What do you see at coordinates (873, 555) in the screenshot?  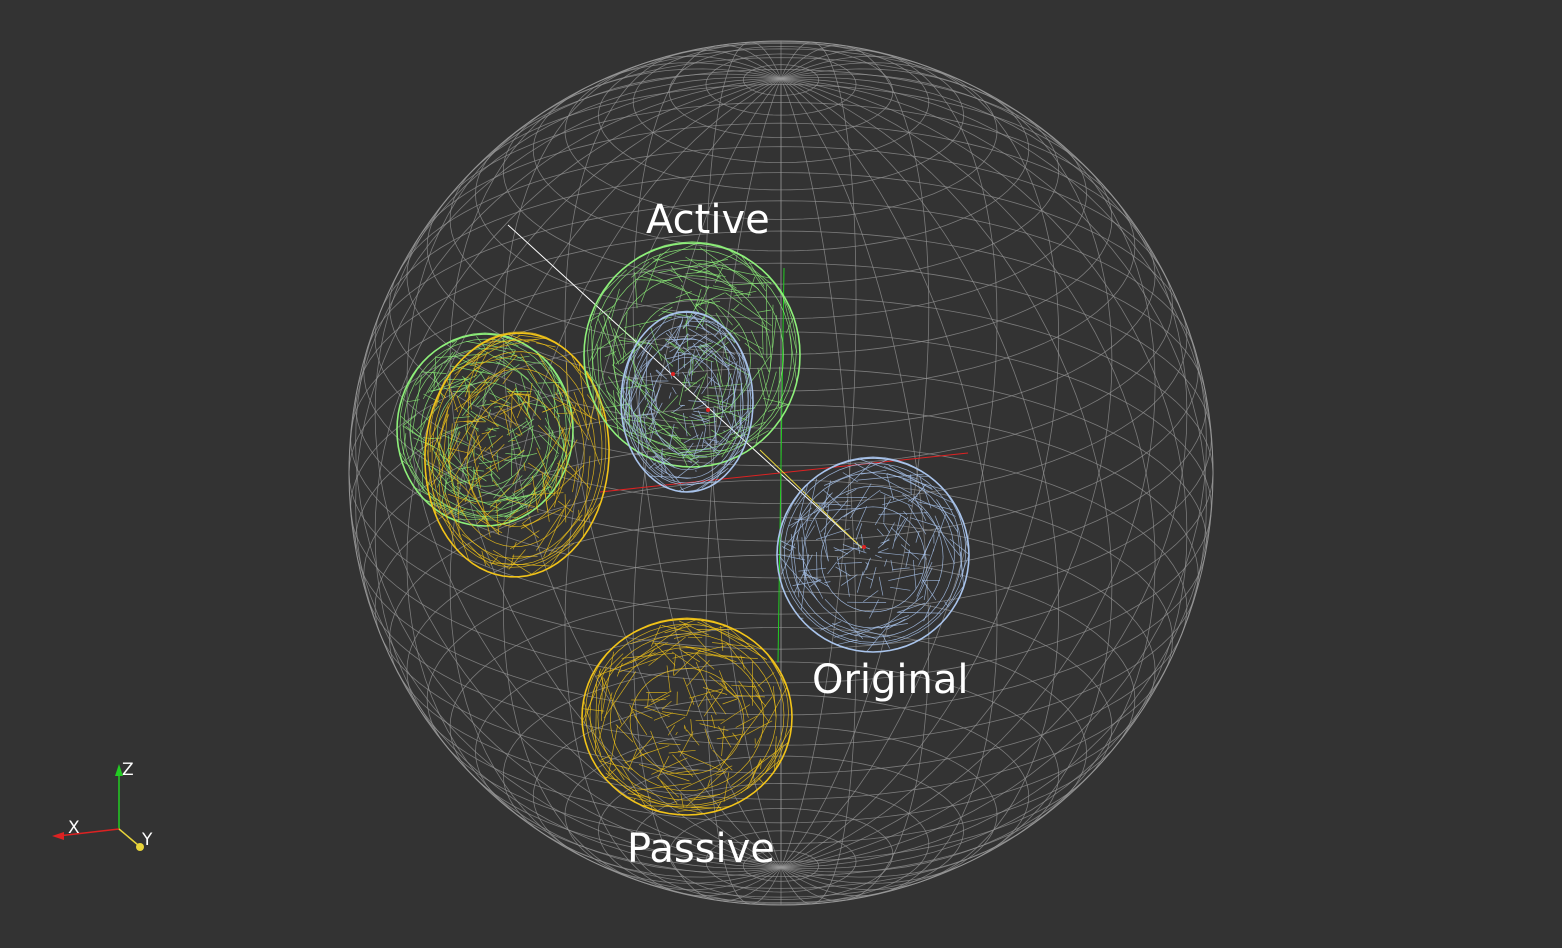 I see `mesh-outline` at bounding box center [873, 555].